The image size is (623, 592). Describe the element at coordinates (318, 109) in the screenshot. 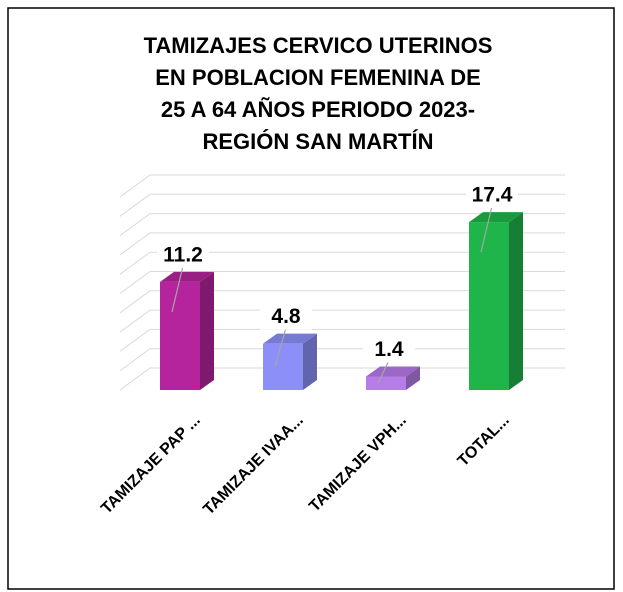

I see `chart-title: 25 A 64 AÑOS PERIODO 2023-` at that location.